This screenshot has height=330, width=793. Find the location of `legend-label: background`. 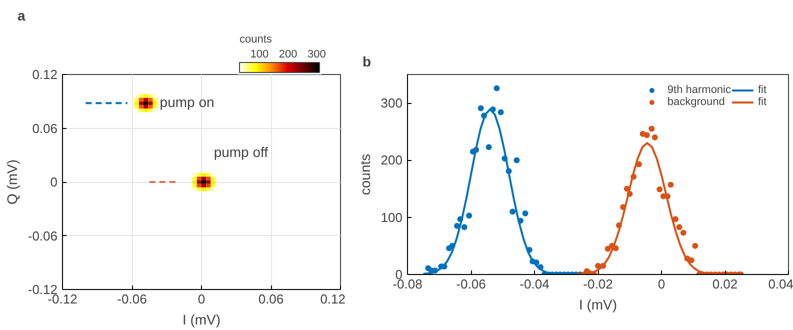

legend-label: background is located at coordinates (696, 102).